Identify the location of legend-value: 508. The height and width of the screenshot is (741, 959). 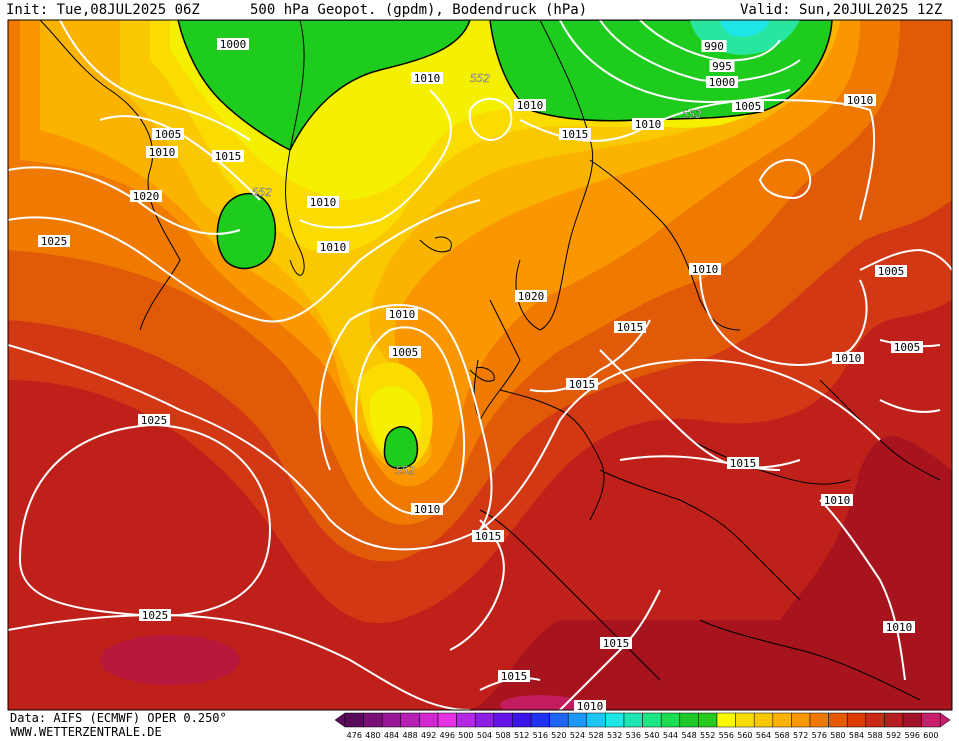
(502, 735).